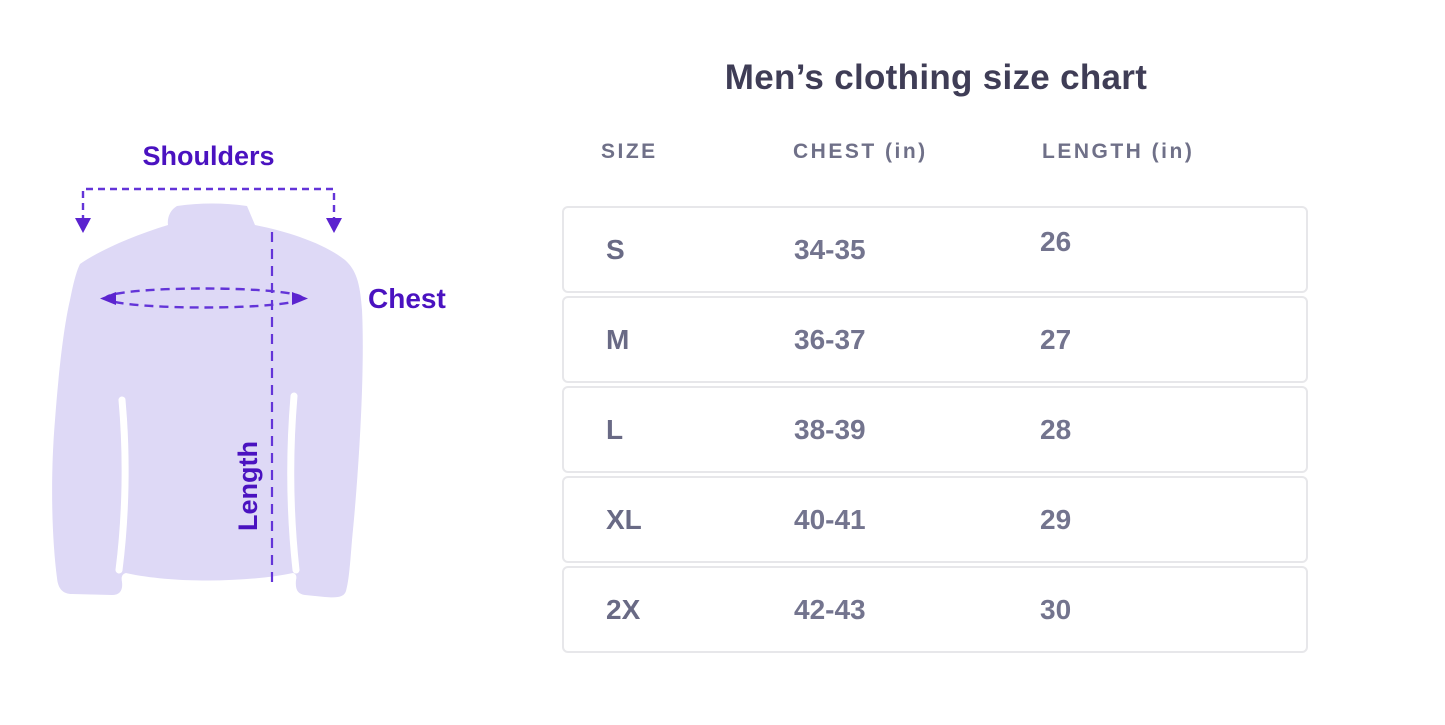 This screenshot has width=1445, height=725. I want to click on column-header-chest: CHEST (in), so click(860, 151).